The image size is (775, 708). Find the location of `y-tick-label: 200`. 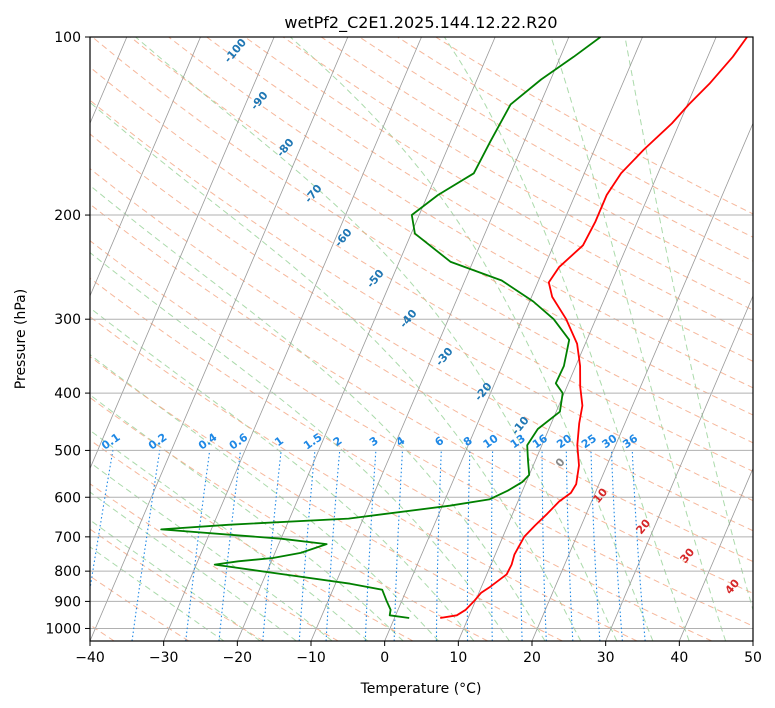

y-tick-label: 200 is located at coordinates (67, 216).